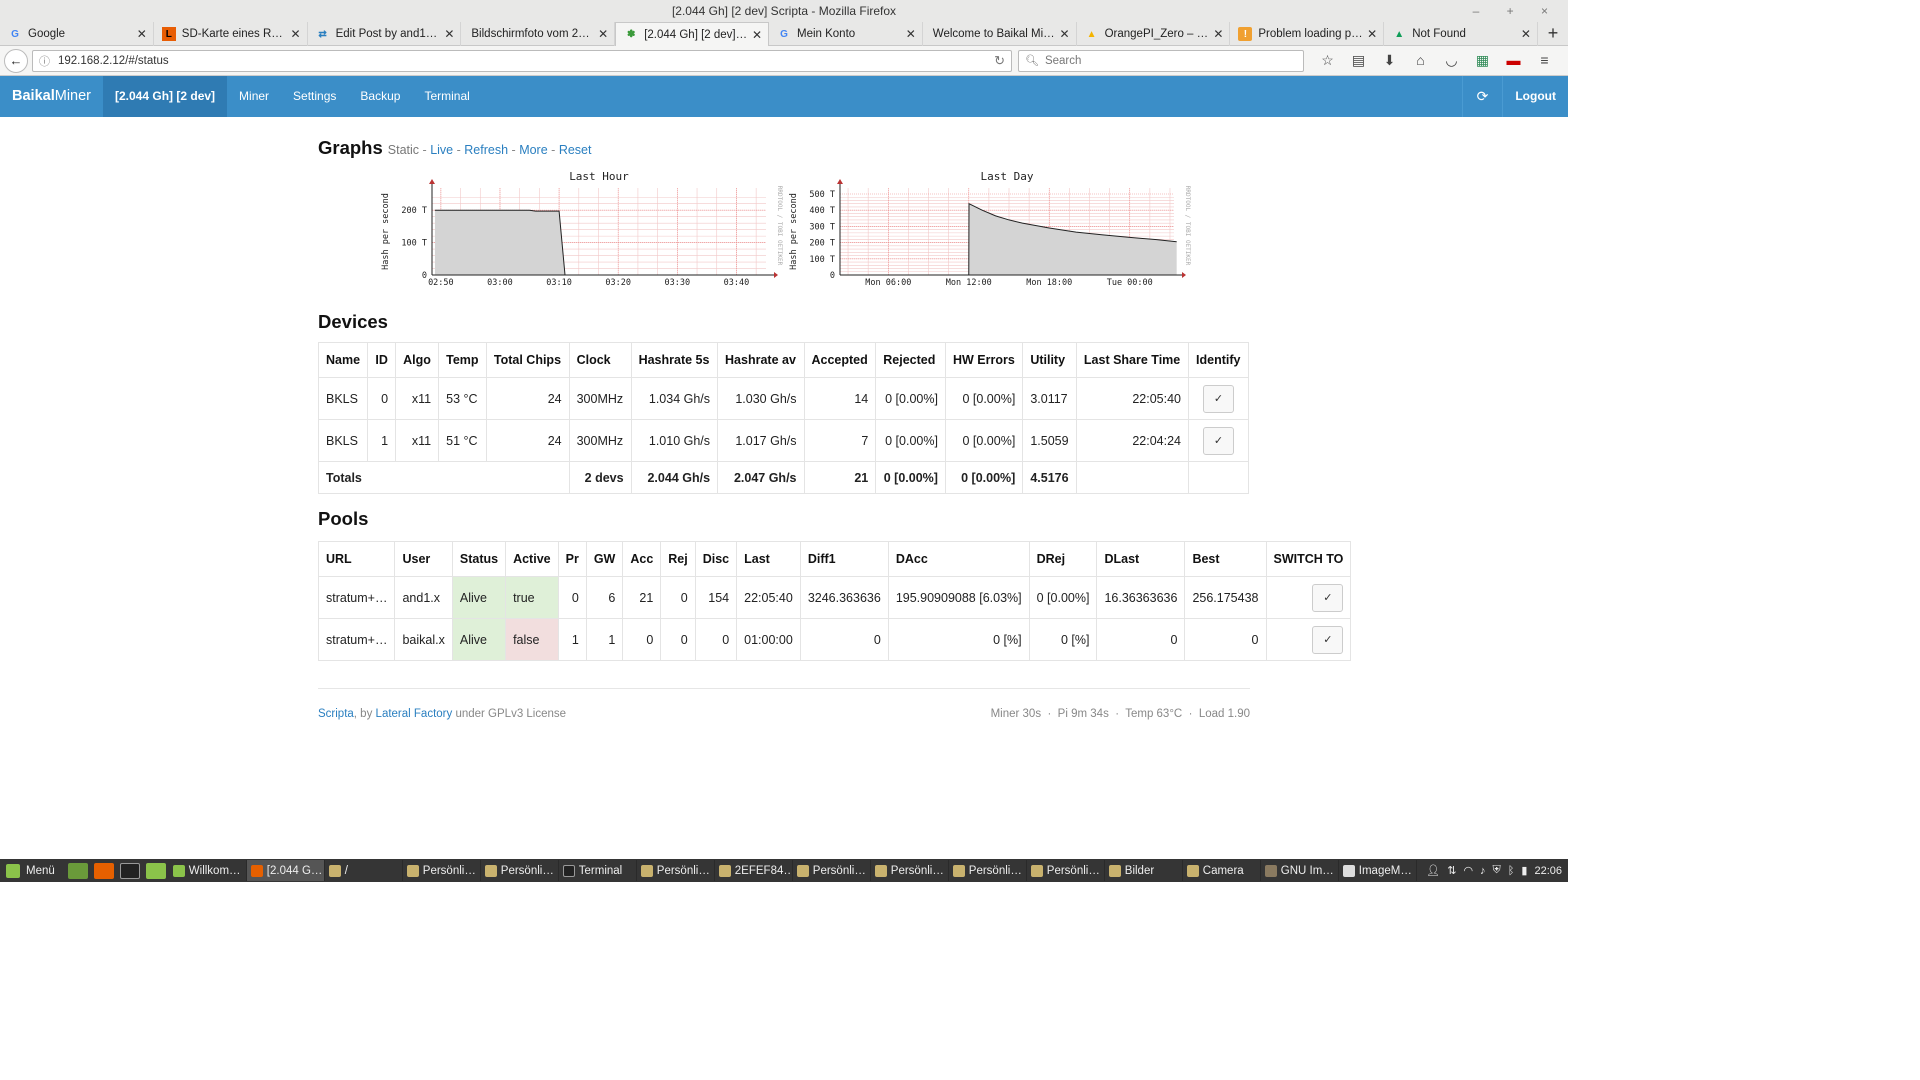 The width and height of the screenshot is (1920, 1080). I want to click on col-header: Utility, so click(1049, 360).